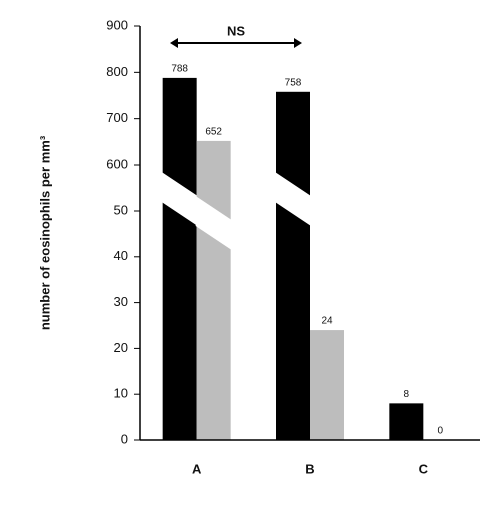 The image size is (500, 505). What do you see at coordinates (121, 255) in the screenshot?
I see `y-tick-label: 40` at bounding box center [121, 255].